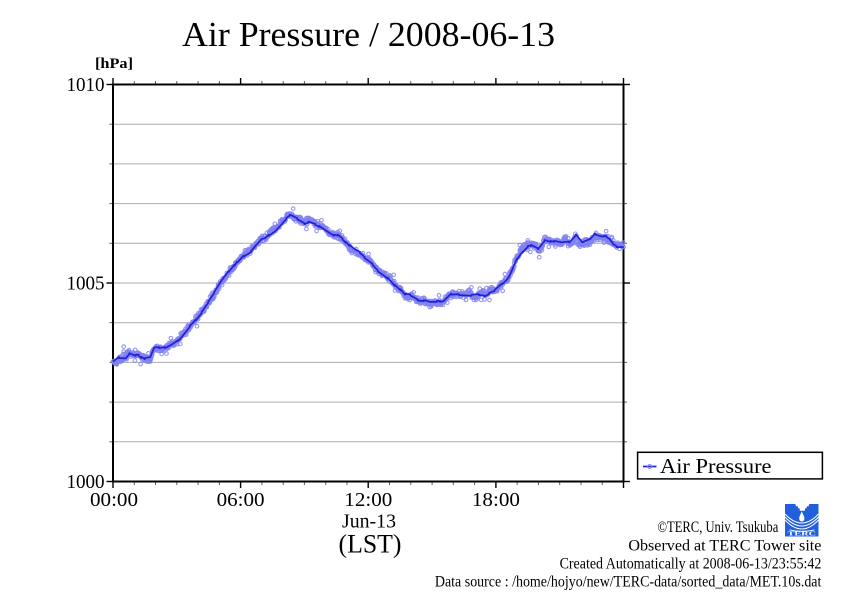  I want to click on svg-text: 00:00, so click(114, 500).